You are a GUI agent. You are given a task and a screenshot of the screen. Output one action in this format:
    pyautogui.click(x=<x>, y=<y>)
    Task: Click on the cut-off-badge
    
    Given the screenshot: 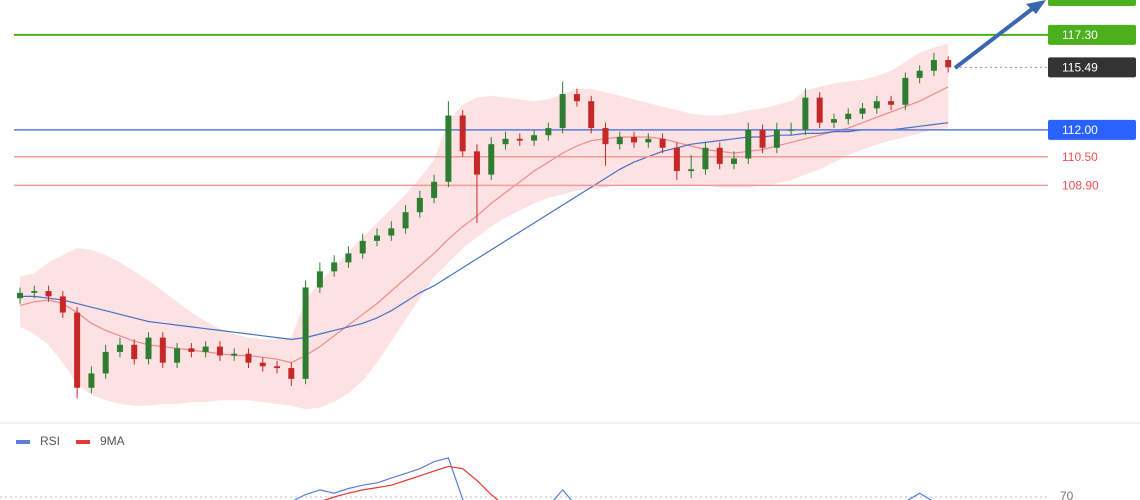 What is the action you would take?
    pyautogui.click(x=1092, y=3)
    